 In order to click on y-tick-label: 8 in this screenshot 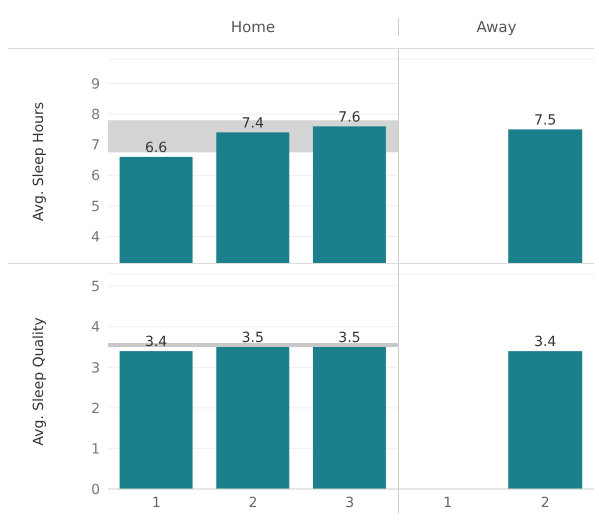, I will do `click(95, 115)`.